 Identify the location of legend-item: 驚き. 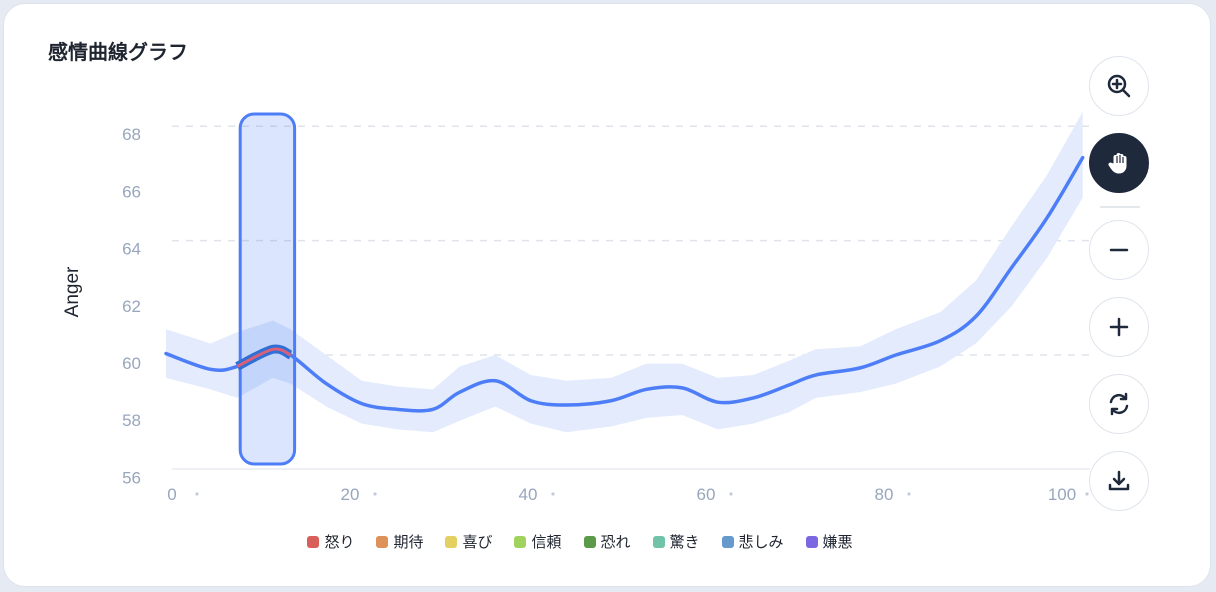
(676, 541).